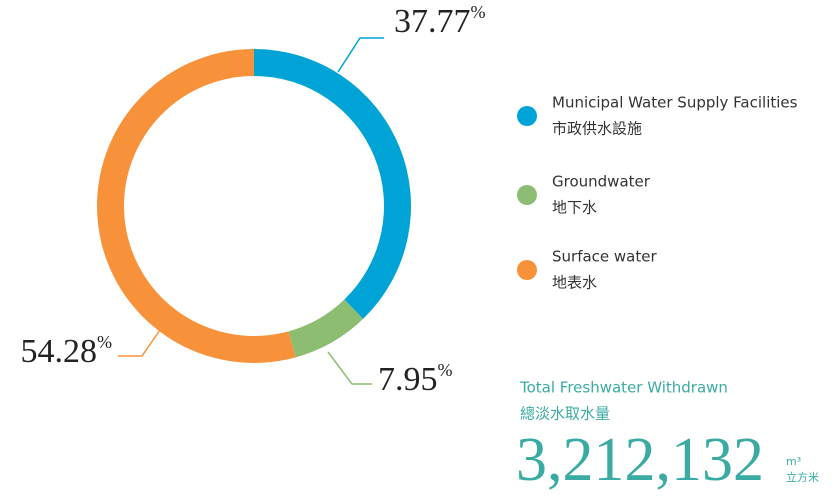  I want to click on data-label: 37.77%, so click(440, 21).